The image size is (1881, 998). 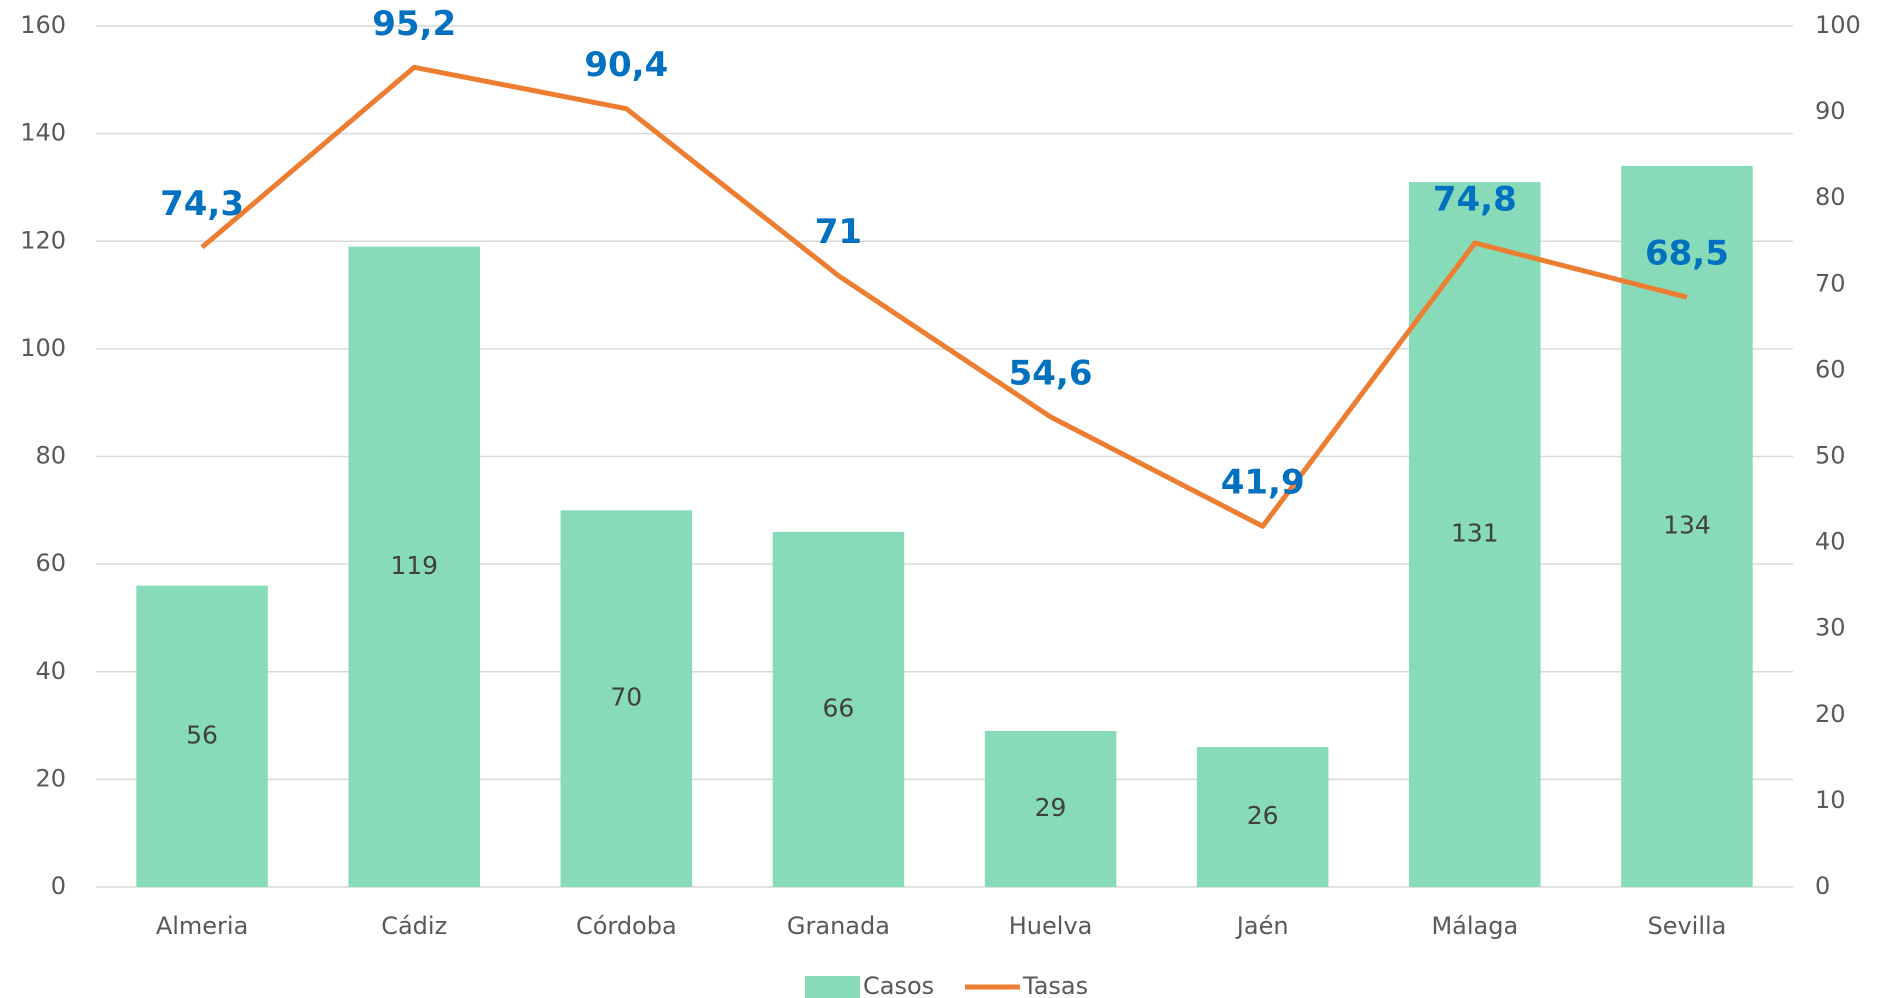 I want to click on y2-tick-label: 40, so click(x=1830, y=542).